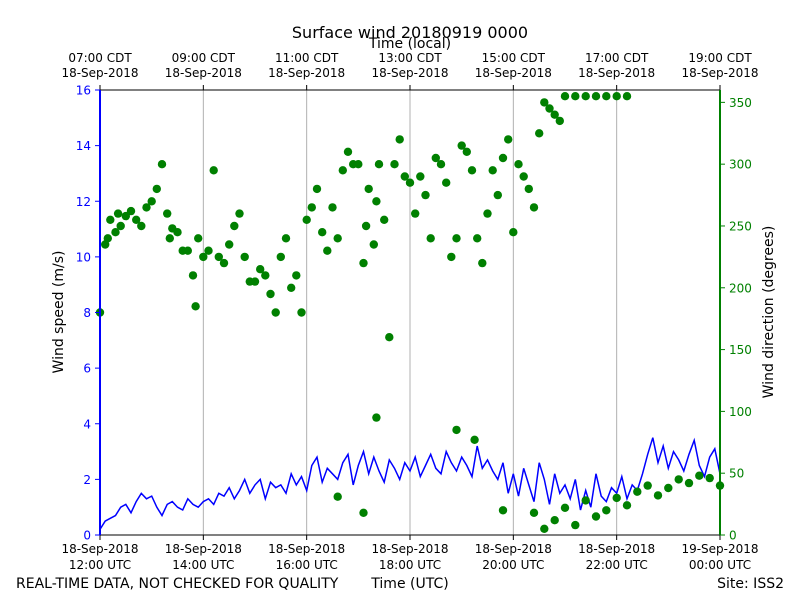  I want to click on x-tick-time: 20:00 UTC, so click(513, 565).